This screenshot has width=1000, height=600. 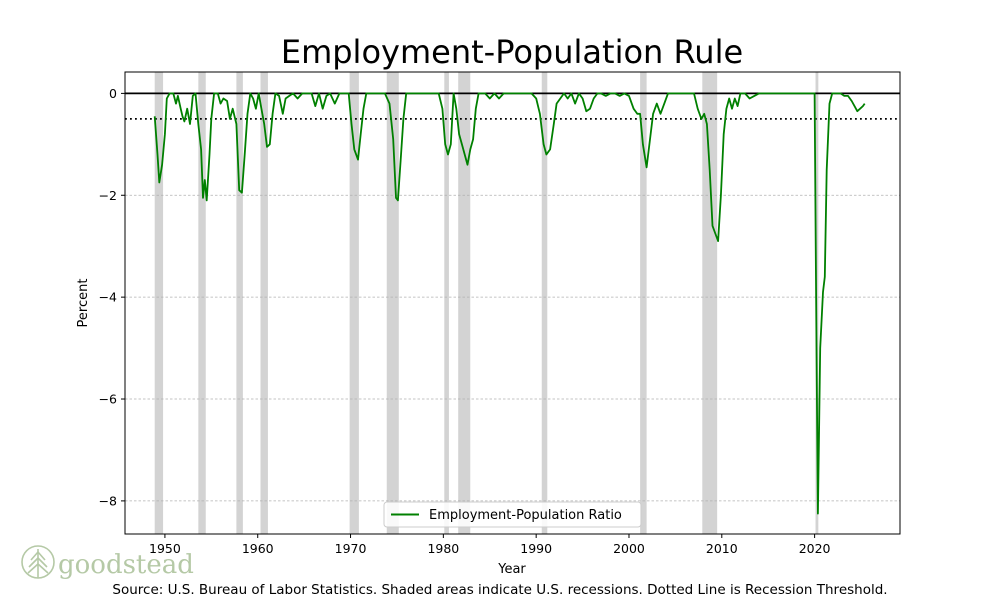 What do you see at coordinates (443, 548) in the screenshot?
I see `x-tick-label: 1980` at bounding box center [443, 548].